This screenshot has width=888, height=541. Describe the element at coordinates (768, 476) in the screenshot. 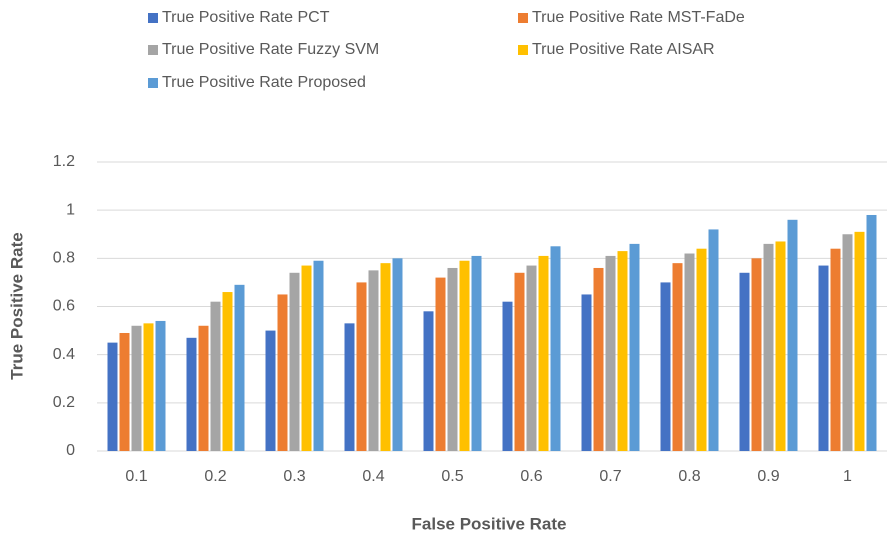

I see `x-tick-label: 0.9` at that location.